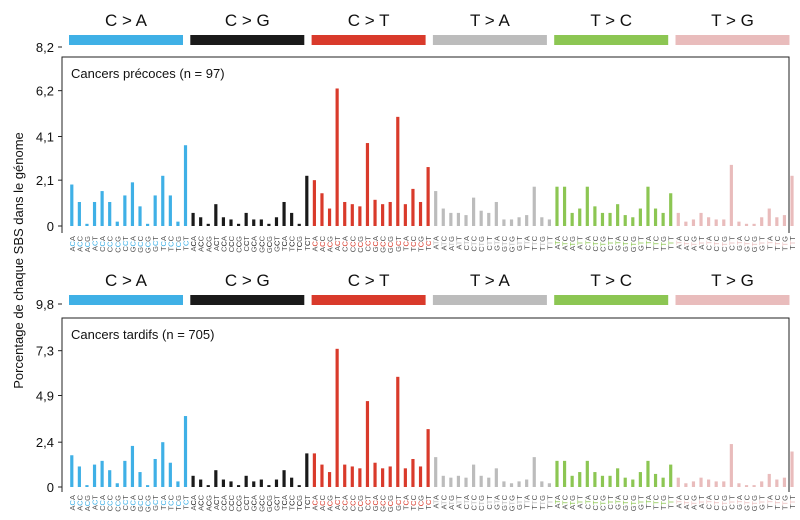 The height and width of the screenshot is (520, 800). Describe the element at coordinates (496, 477) in the screenshot. I see `bar-t-to-a-gta` at that location.